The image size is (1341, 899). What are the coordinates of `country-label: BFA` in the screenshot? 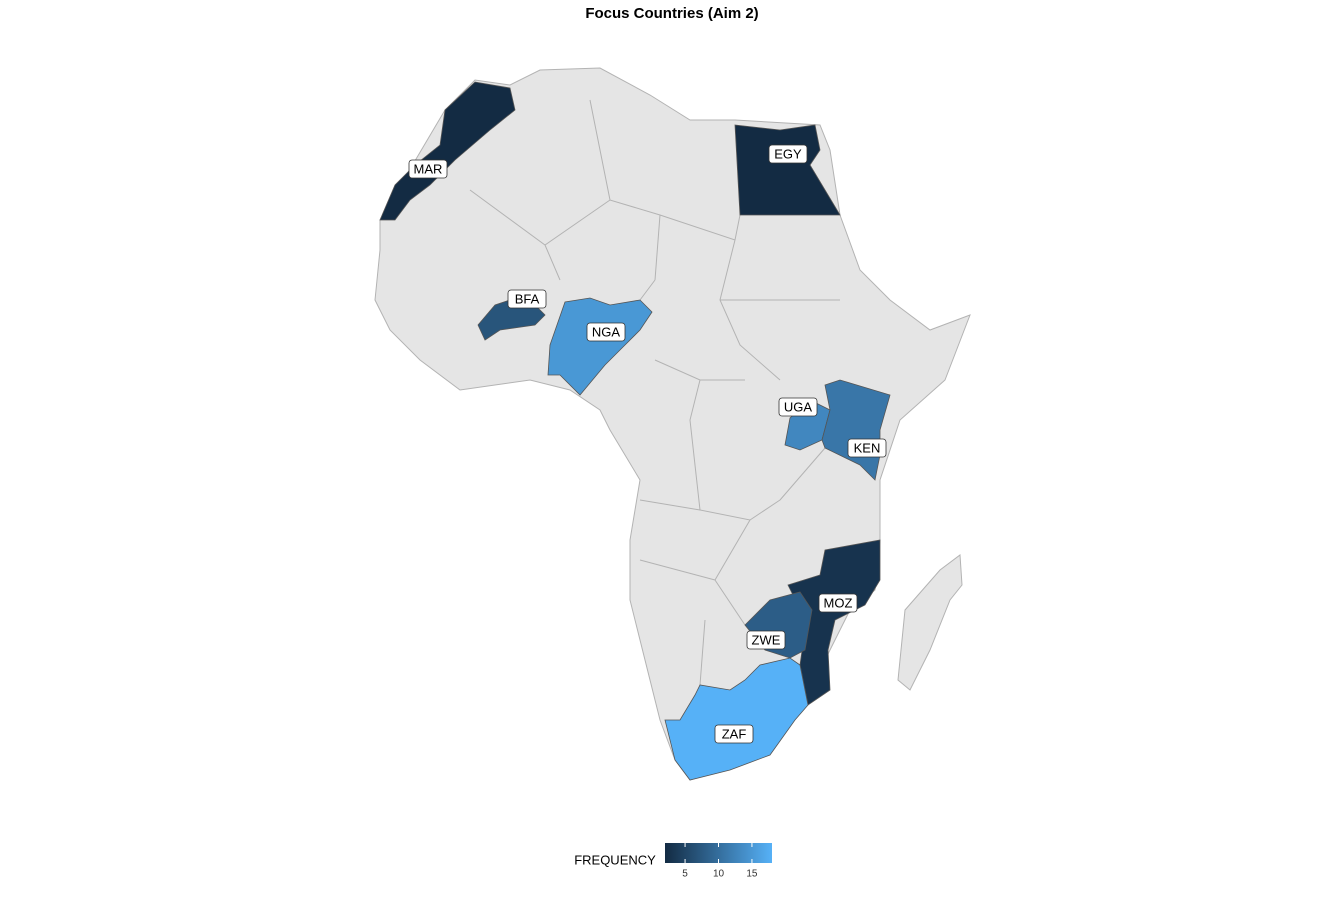 It's located at (527, 298).